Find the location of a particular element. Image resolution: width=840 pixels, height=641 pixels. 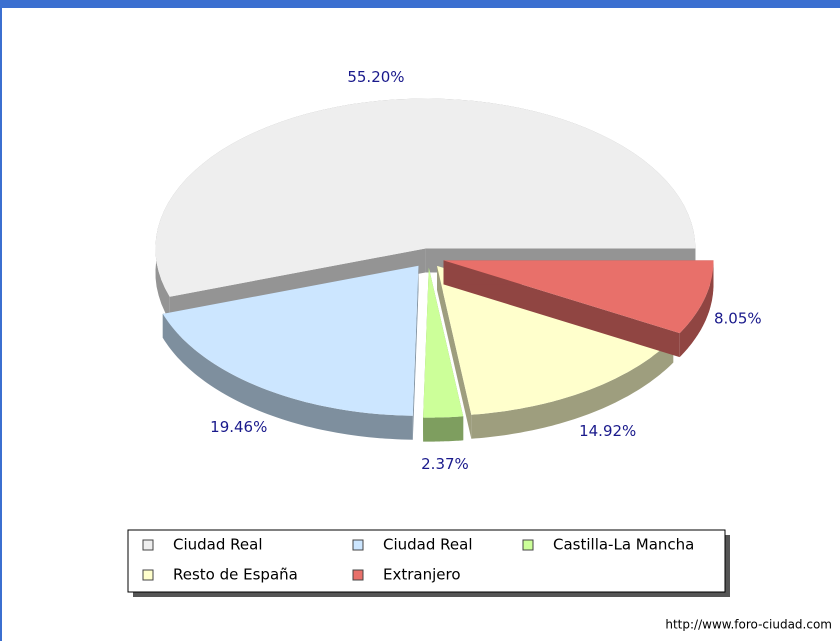

data-label: 55.20% is located at coordinates (375, 77).